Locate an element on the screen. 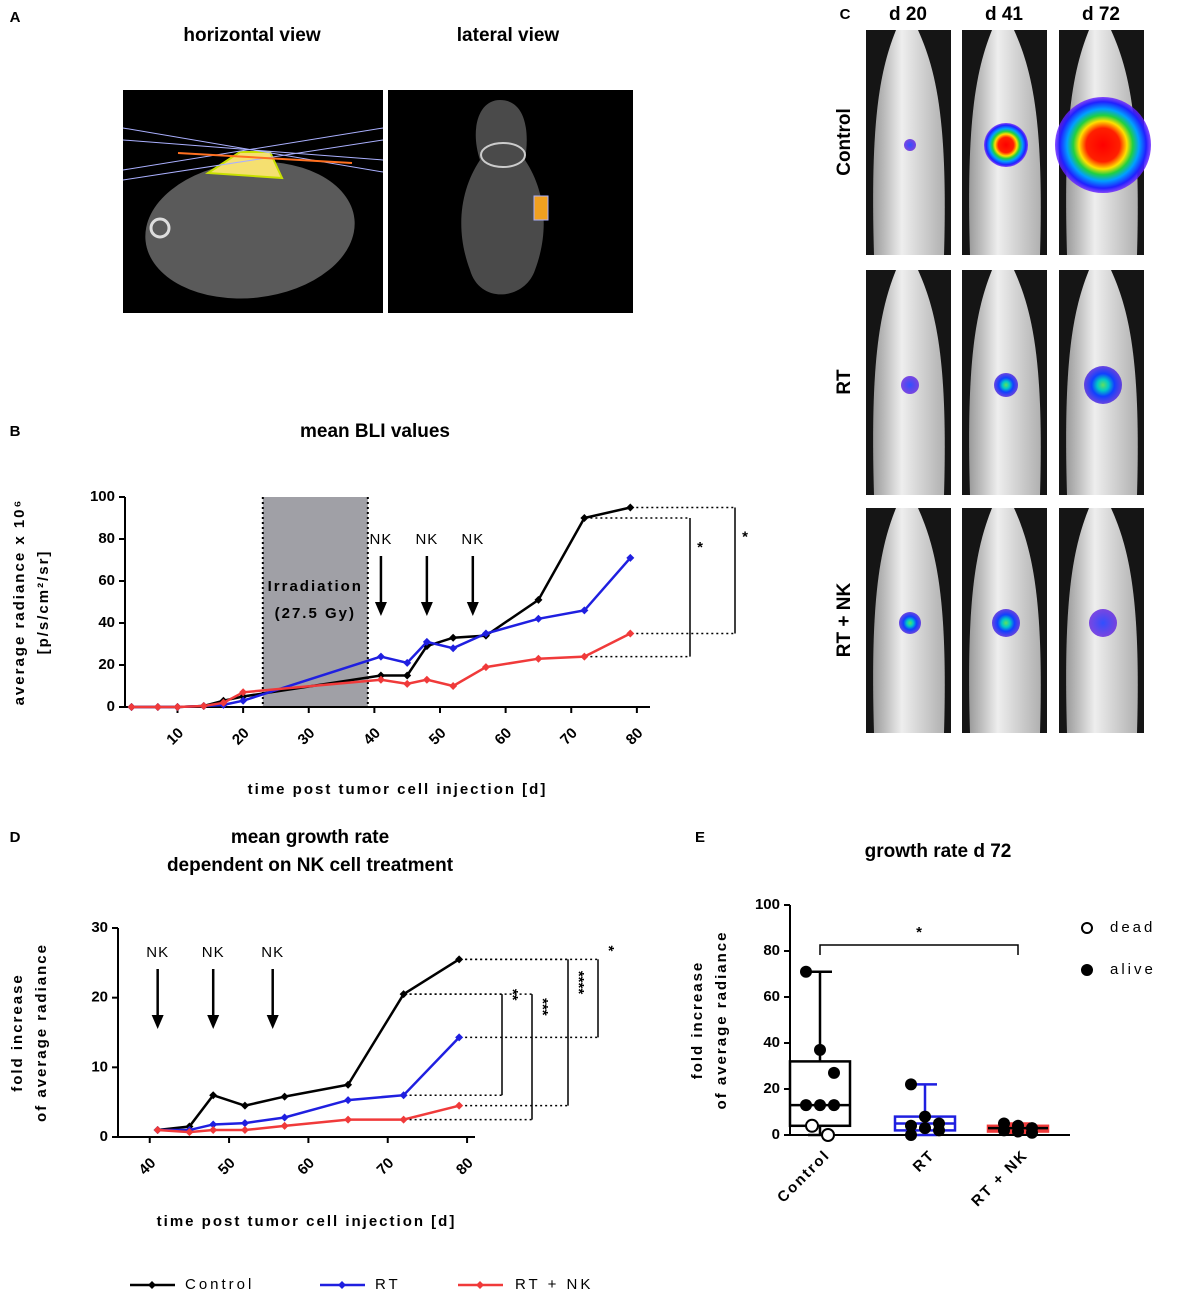  dead-point is located at coordinates (812, 1125).